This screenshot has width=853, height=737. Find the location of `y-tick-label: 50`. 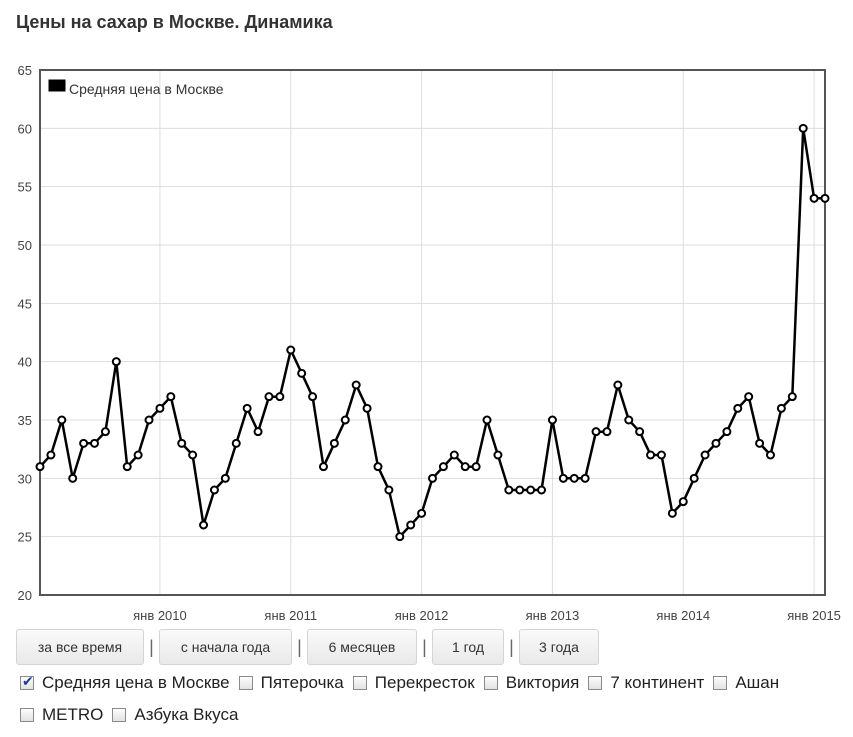

y-tick-label: 50 is located at coordinates (25, 245).